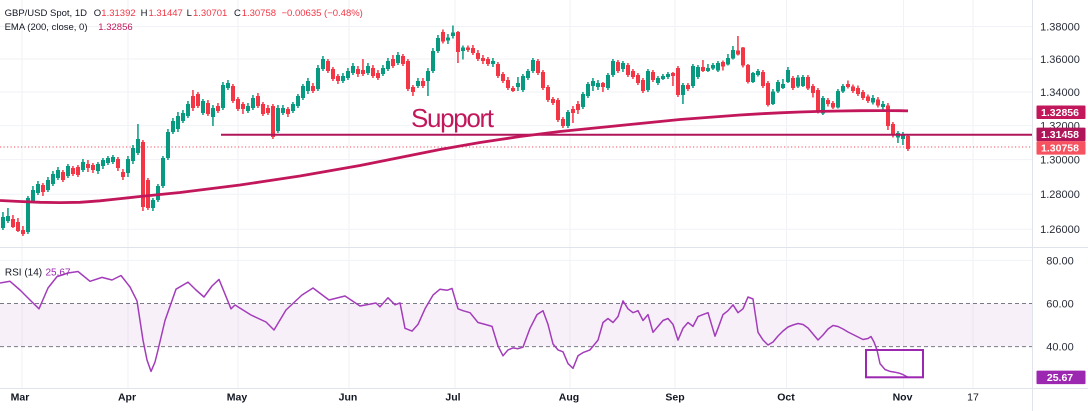 Image resolution: width=1088 pixels, height=411 pixels. Describe the element at coordinates (1060, 348) in the screenshot. I see `svg-text: 40.00` at that location.